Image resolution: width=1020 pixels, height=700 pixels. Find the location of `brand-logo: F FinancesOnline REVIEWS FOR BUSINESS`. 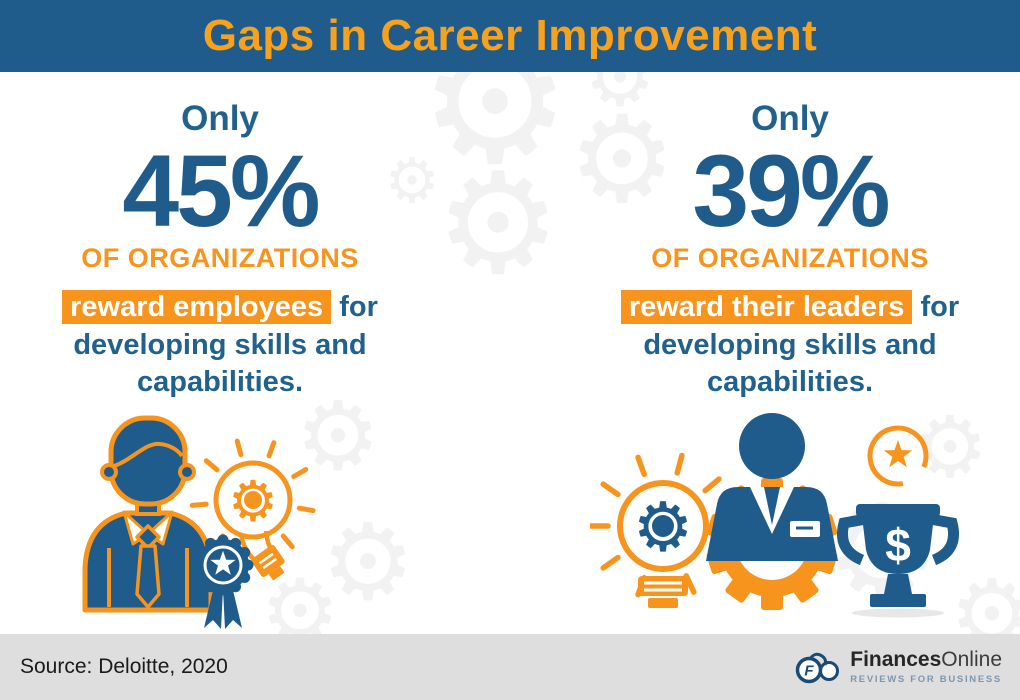

brand-logo: F FinancesOnline REVIEWS FOR BUSINESS is located at coordinates (898, 667).